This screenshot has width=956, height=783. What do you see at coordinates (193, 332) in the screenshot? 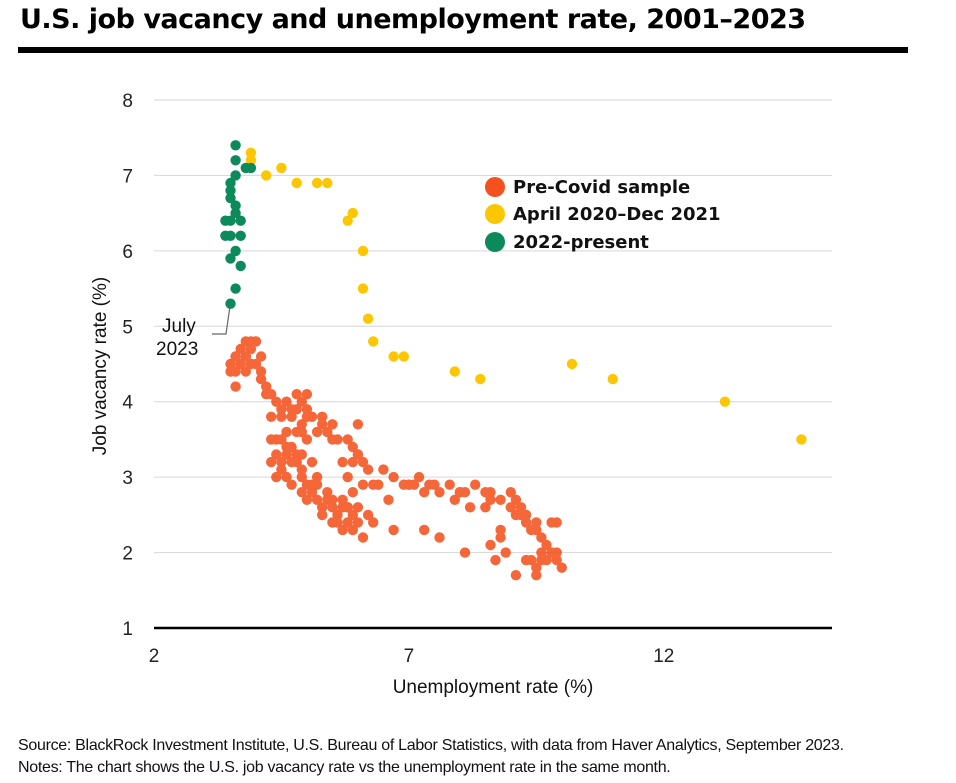
I see `annotation-july-2023: July 2023` at bounding box center [193, 332].